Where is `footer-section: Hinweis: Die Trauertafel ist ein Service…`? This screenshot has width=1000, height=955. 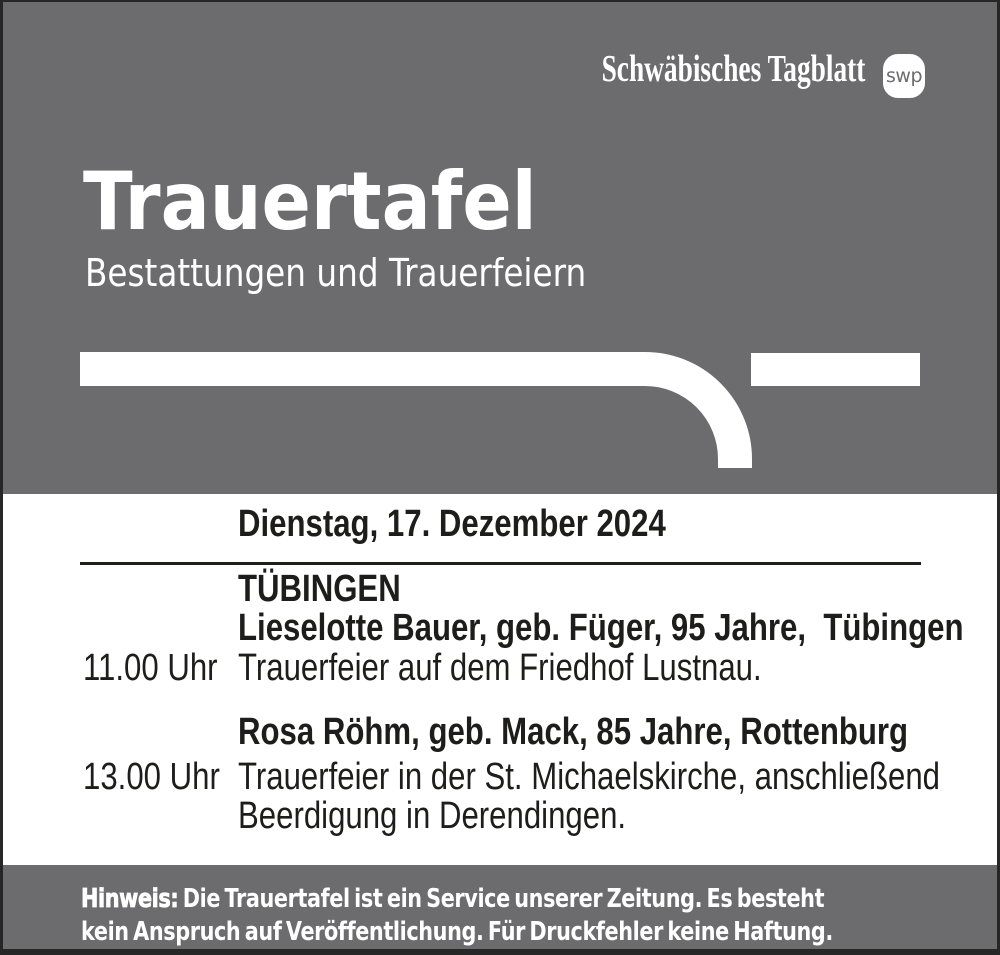 footer-section: Hinweis: Die Trauertafel ist ein Service… is located at coordinates (500, 907).